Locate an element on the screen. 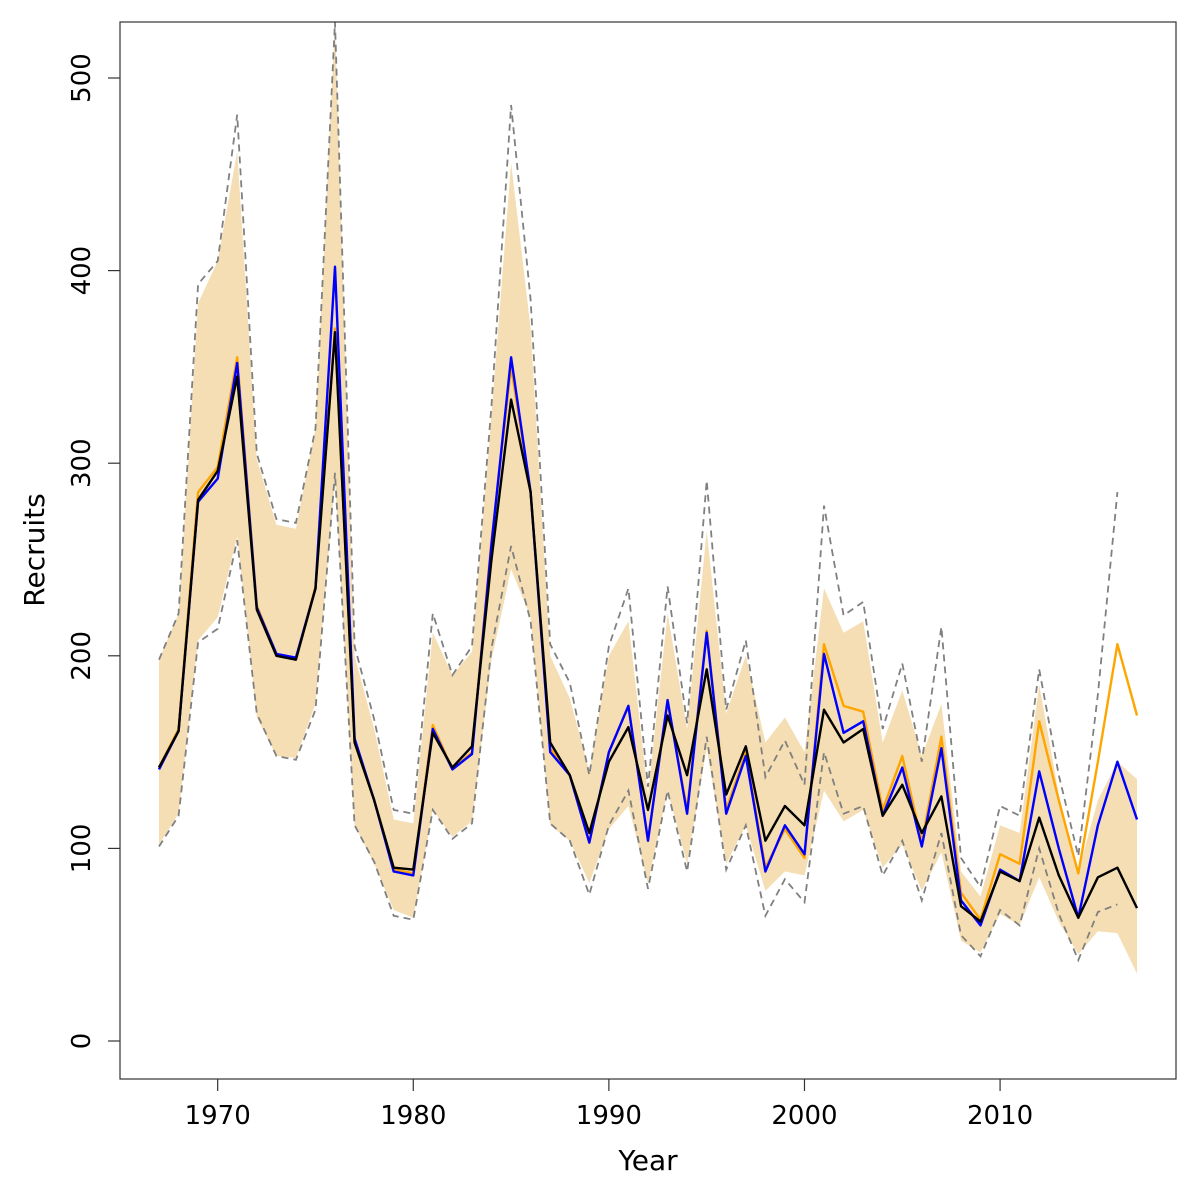  x-tick-label-2010: 2010 is located at coordinates (1000, 1116).